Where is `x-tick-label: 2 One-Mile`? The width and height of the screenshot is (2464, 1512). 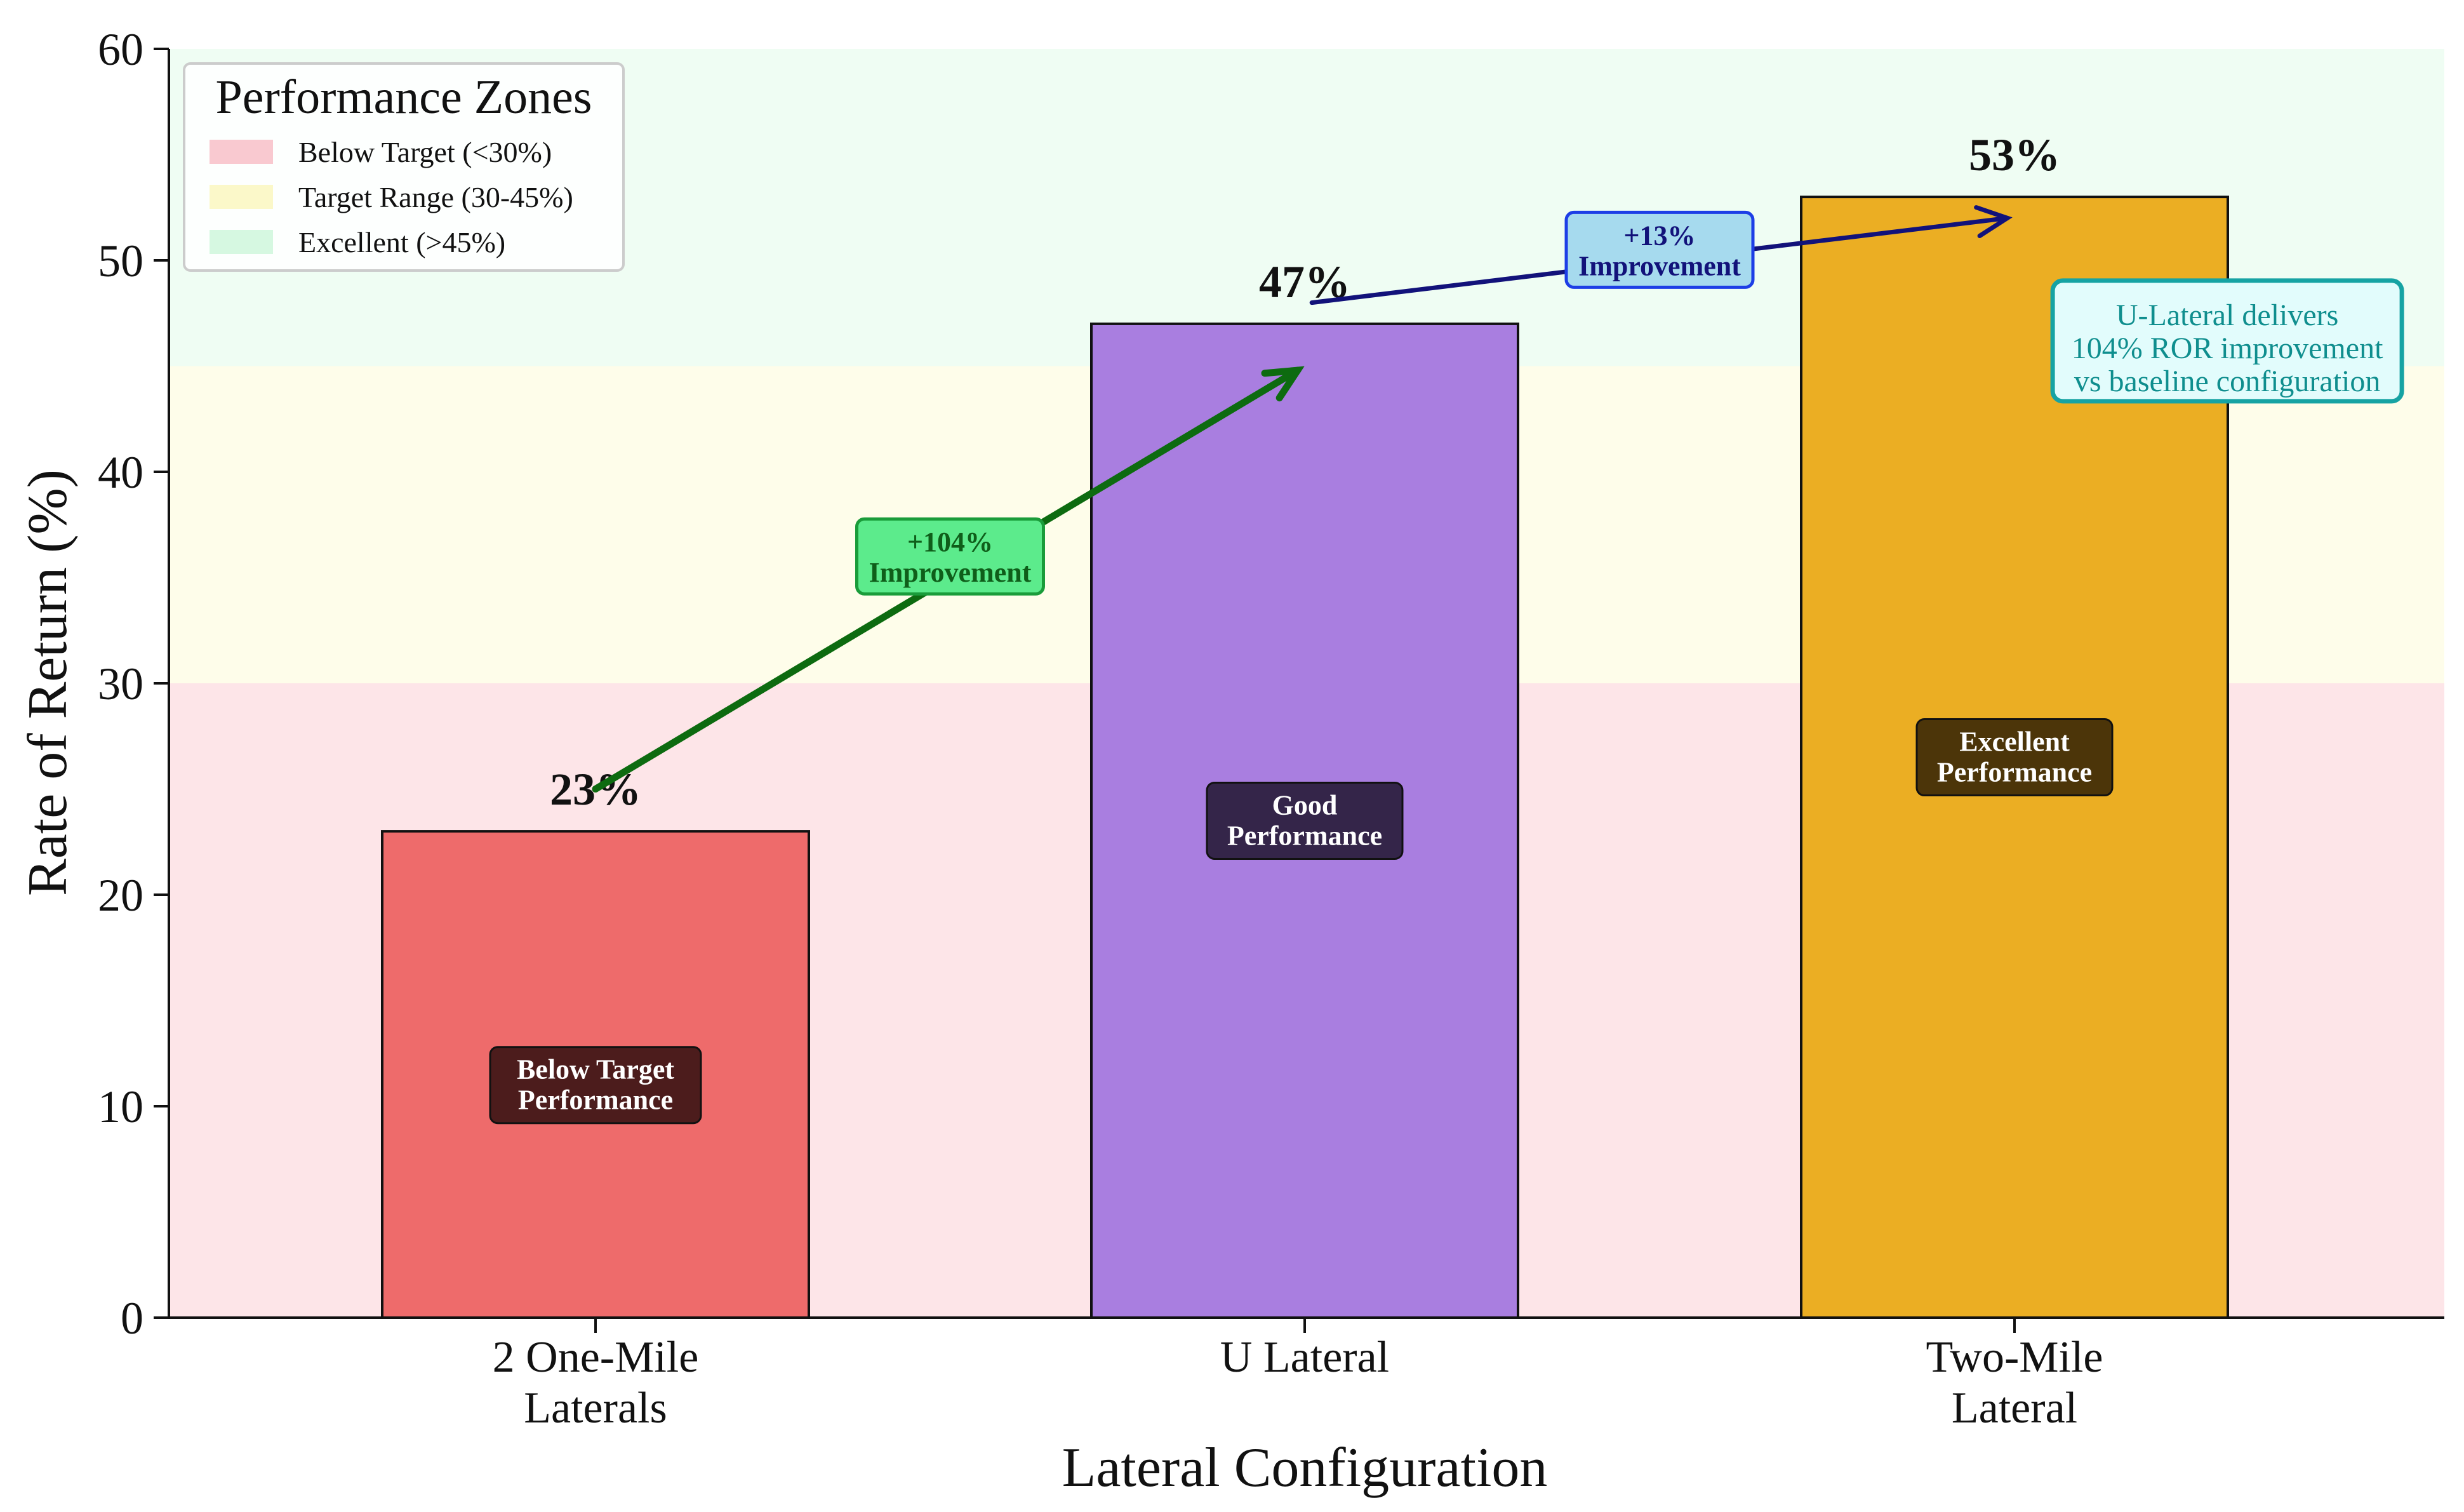 x-tick-label: 2 One-Mile is located at coordinates (596, 1358).